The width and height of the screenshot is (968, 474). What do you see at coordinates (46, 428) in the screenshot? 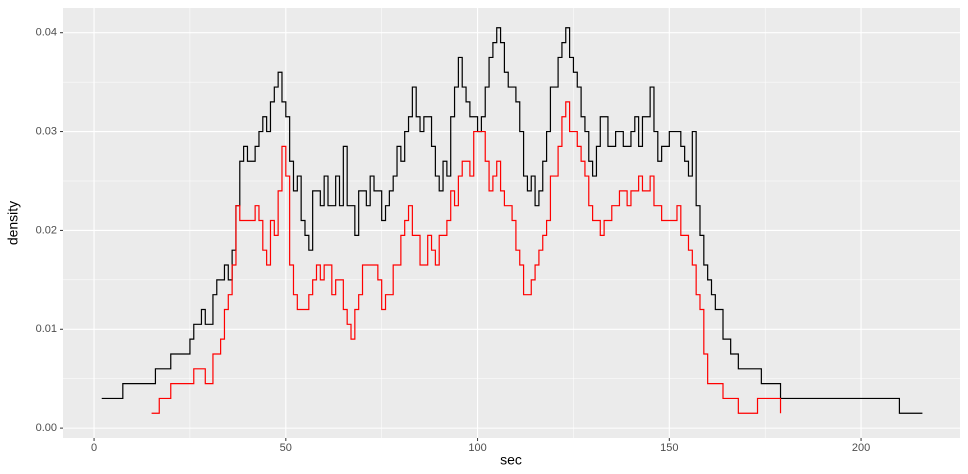
I see `y-tick-label: 0.00` at bounding box center [46, 428].